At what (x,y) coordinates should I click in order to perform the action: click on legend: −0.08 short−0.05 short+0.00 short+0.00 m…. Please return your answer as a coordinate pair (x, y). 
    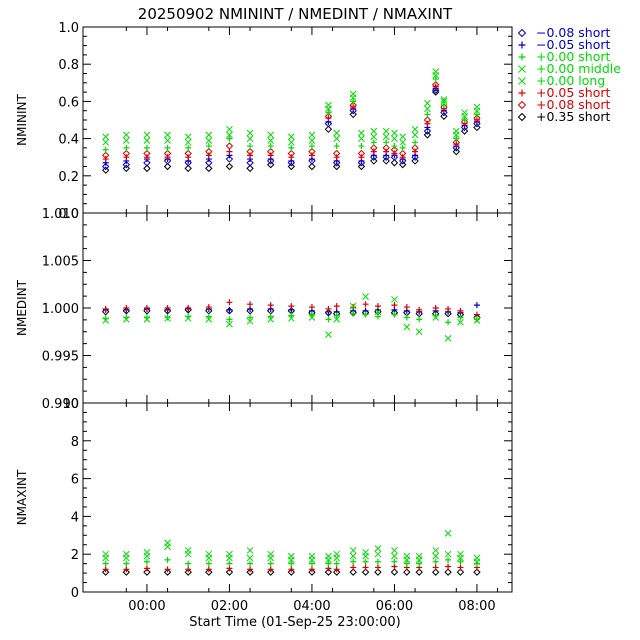
    Looking at the image, I should click on (569, 74).